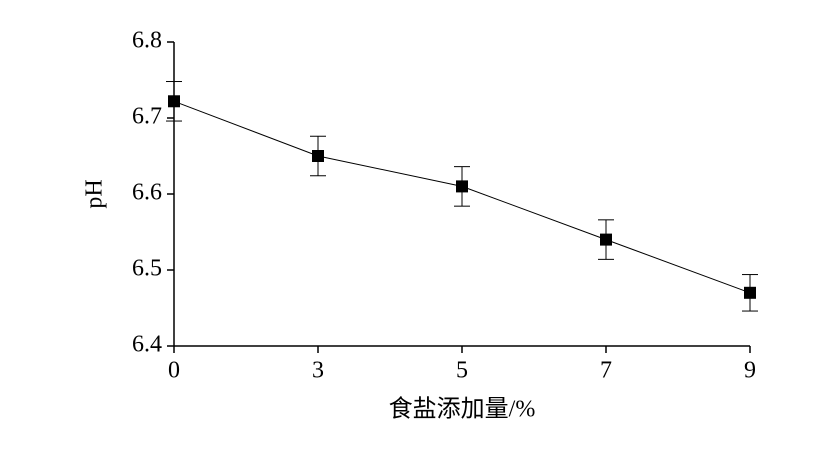  Describe the element at coordinates (462, 371) in the screenshot. I see `x-tick-label: 5` at that location.